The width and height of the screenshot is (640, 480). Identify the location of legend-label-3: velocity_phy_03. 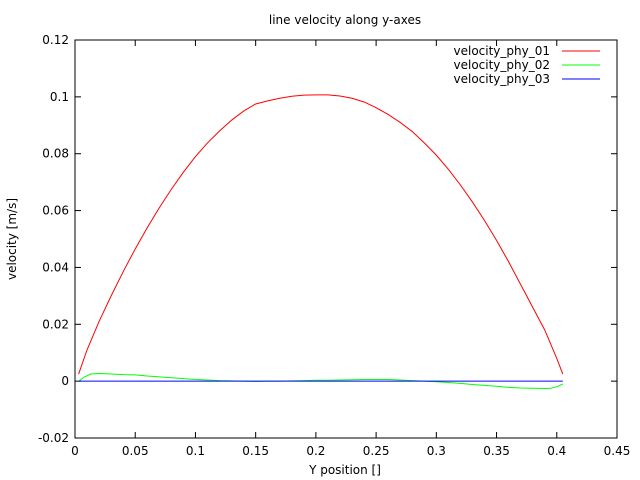
(502, 79).